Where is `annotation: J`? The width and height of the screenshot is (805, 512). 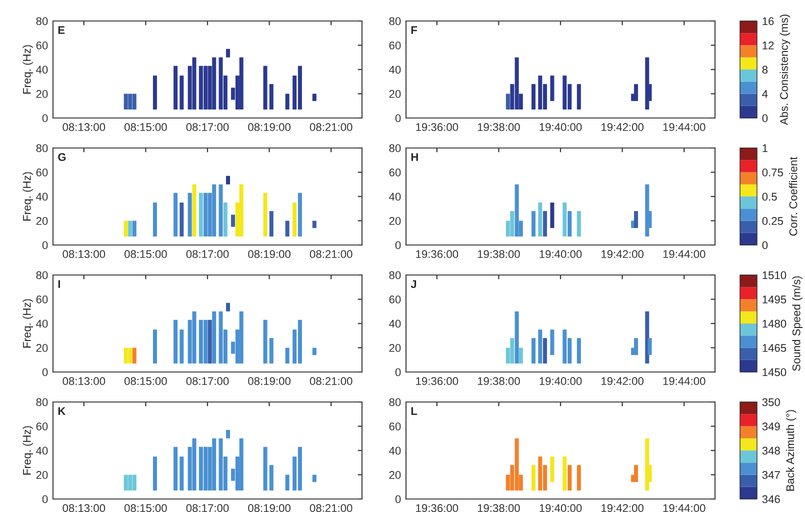
annotation: J is located at coordinates (413, 284).